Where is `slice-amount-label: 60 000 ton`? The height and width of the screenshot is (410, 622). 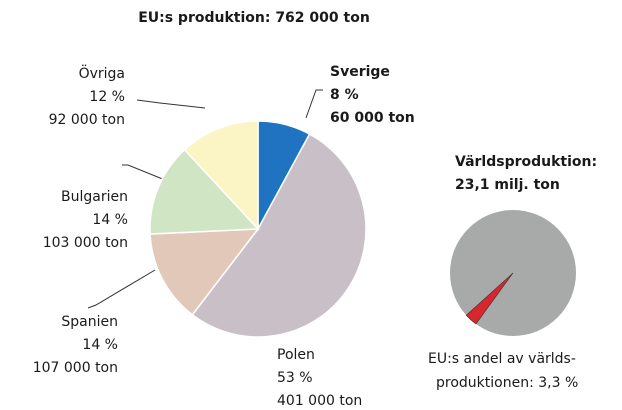
slice-amount-label: 60 000 ton is located at coordinates (372, 118).